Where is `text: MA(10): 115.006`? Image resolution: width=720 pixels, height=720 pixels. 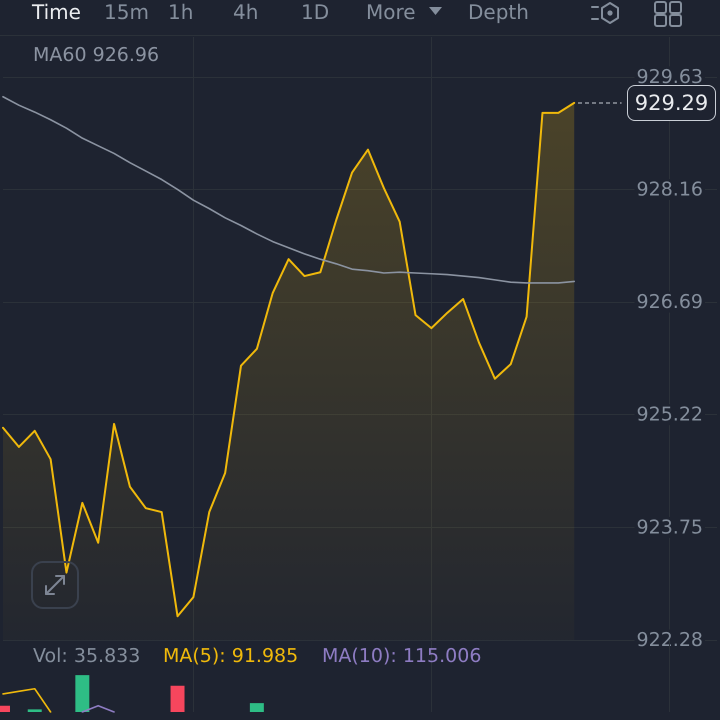 text: MA(10): 115.006 is located at coordinates (402, 656).